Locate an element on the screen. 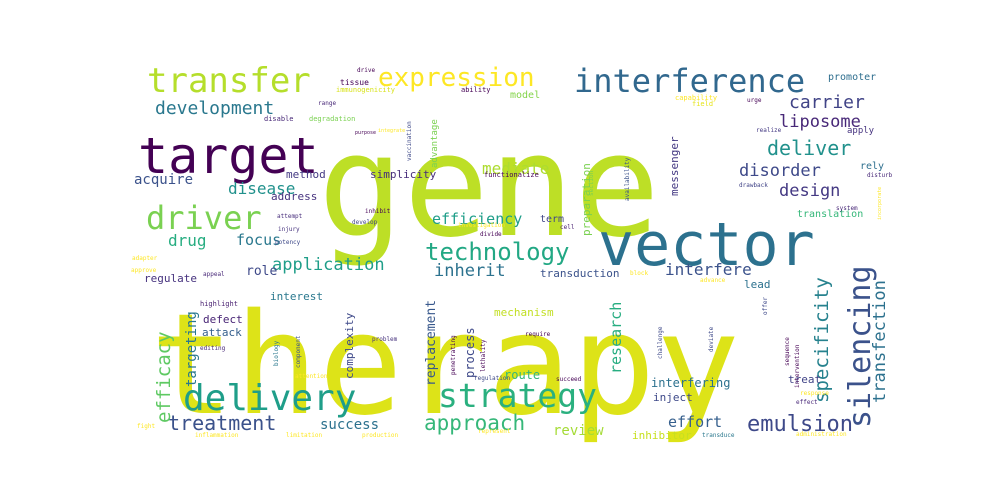  word-method: method is located at coordinates (306, 174).